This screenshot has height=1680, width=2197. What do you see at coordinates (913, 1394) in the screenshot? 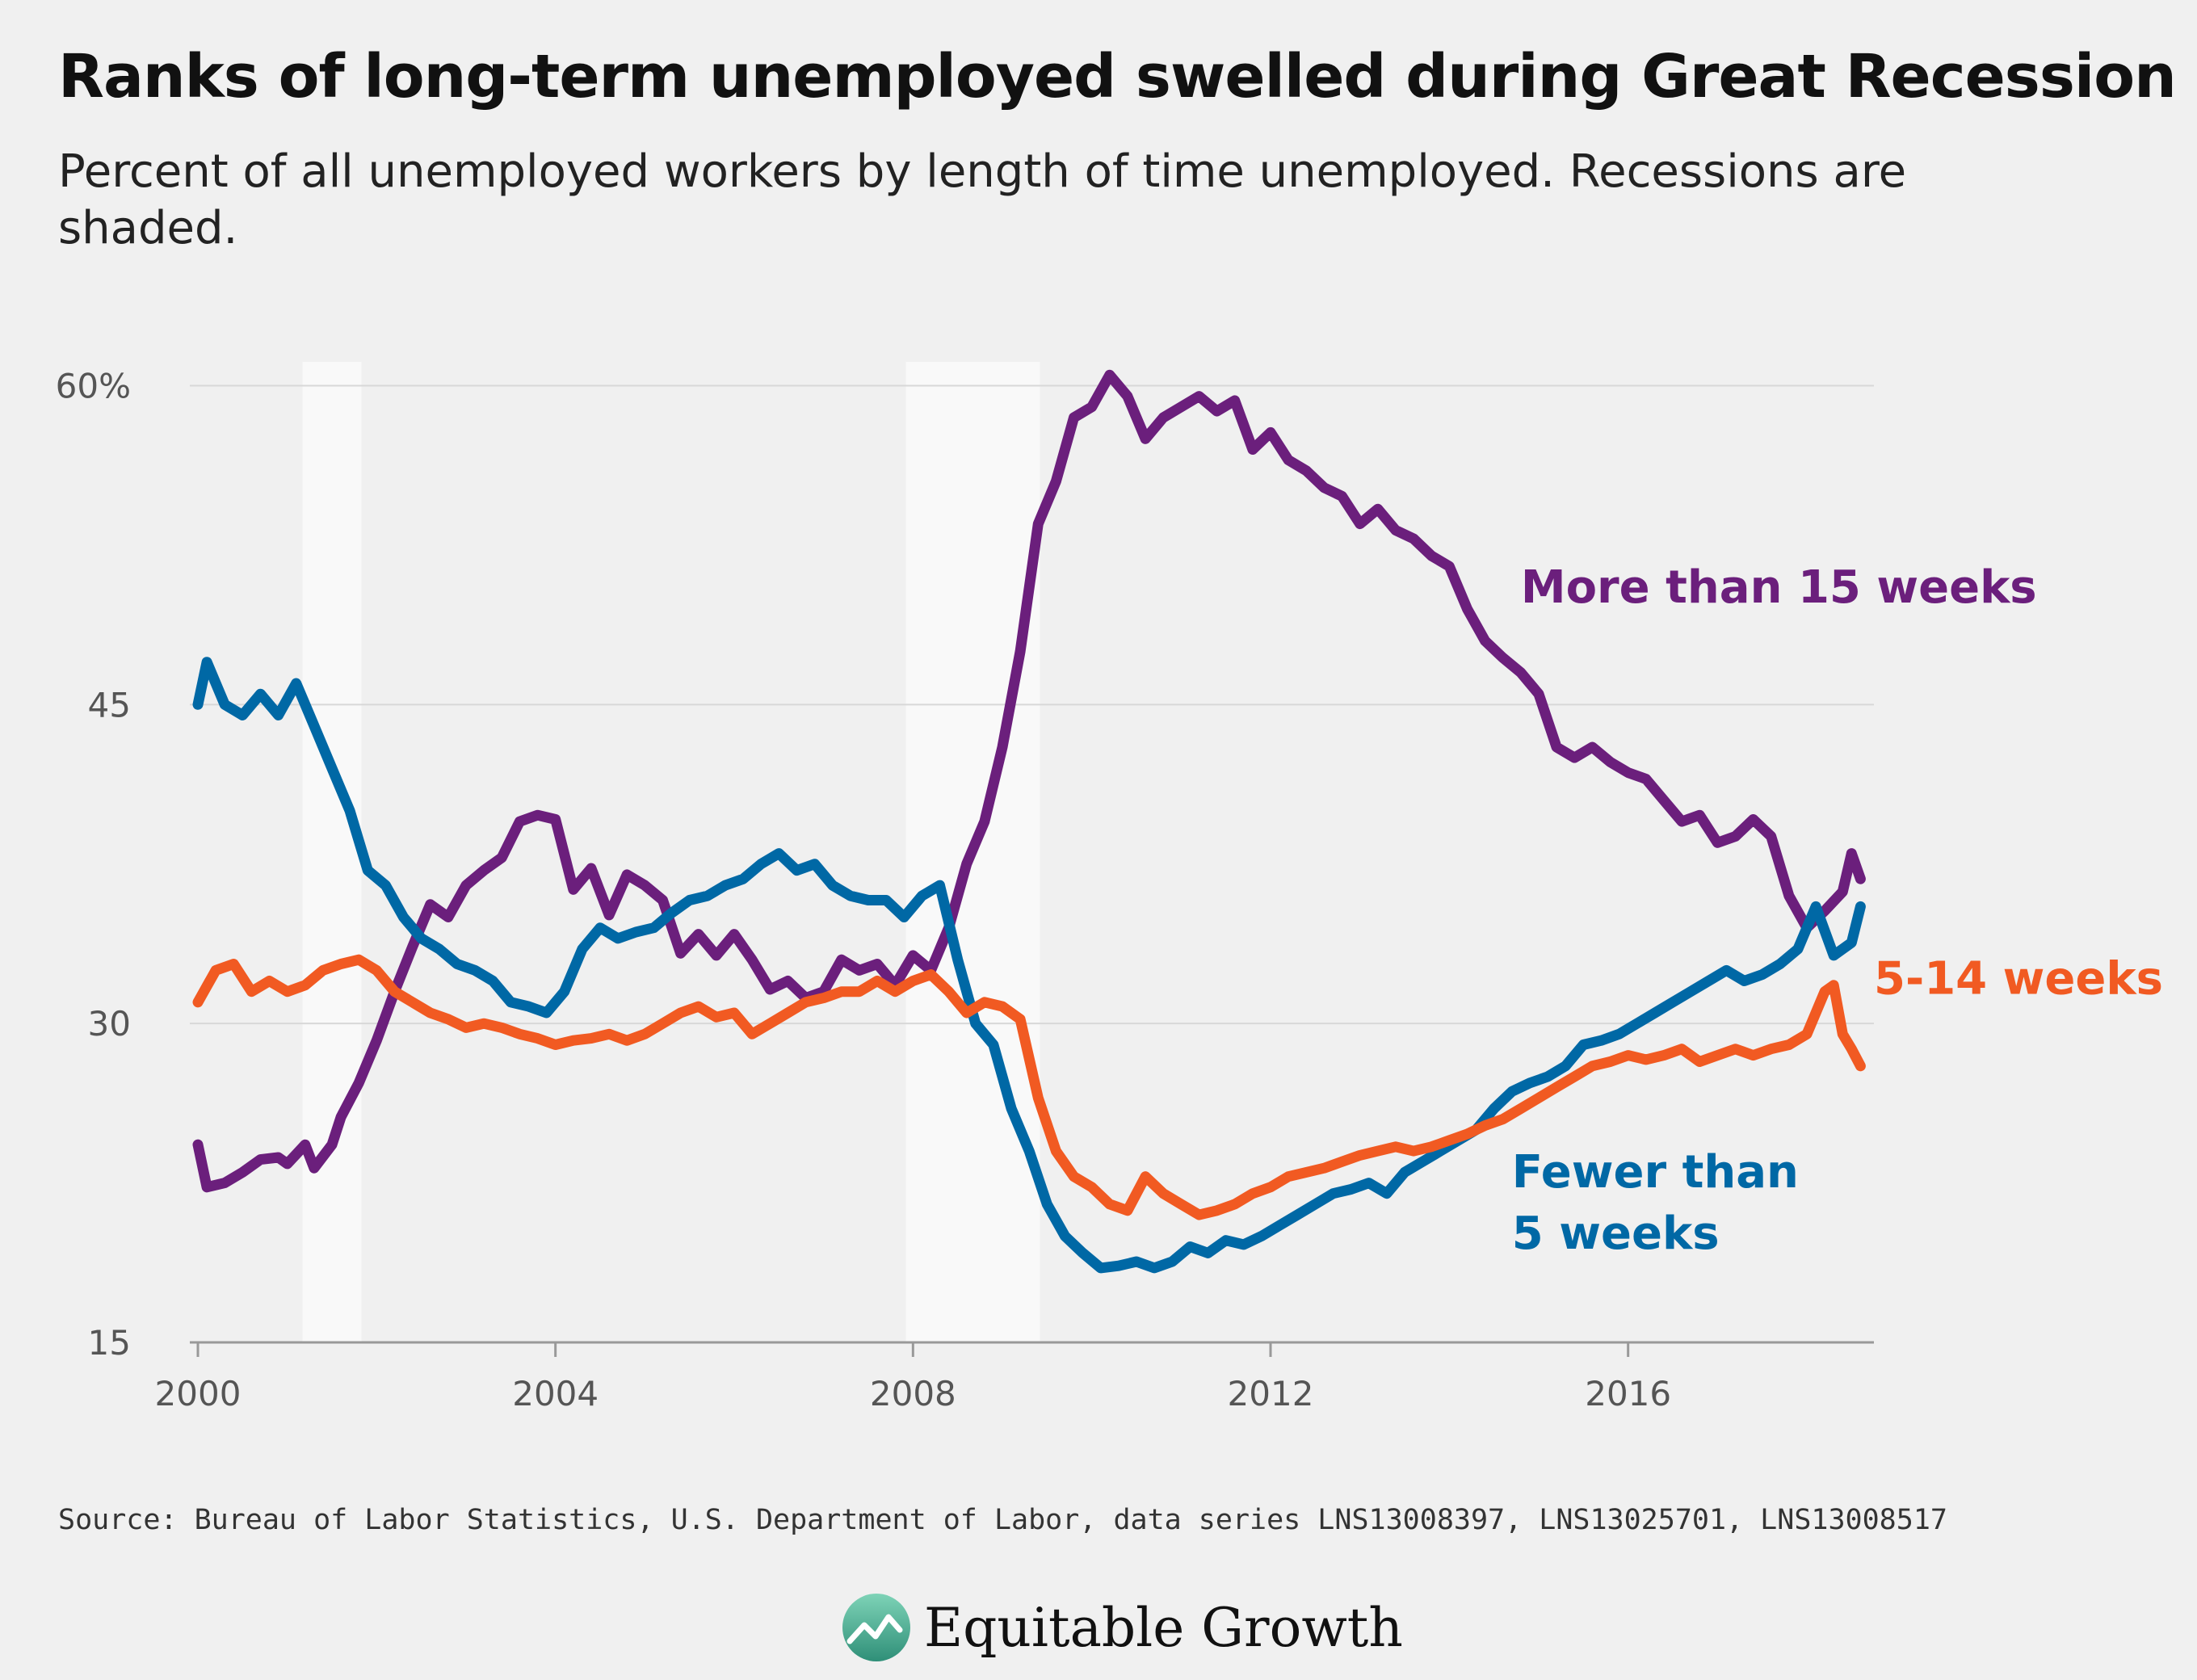
I see `x-tick-label: 2008` at bounding box center [913, 1394].